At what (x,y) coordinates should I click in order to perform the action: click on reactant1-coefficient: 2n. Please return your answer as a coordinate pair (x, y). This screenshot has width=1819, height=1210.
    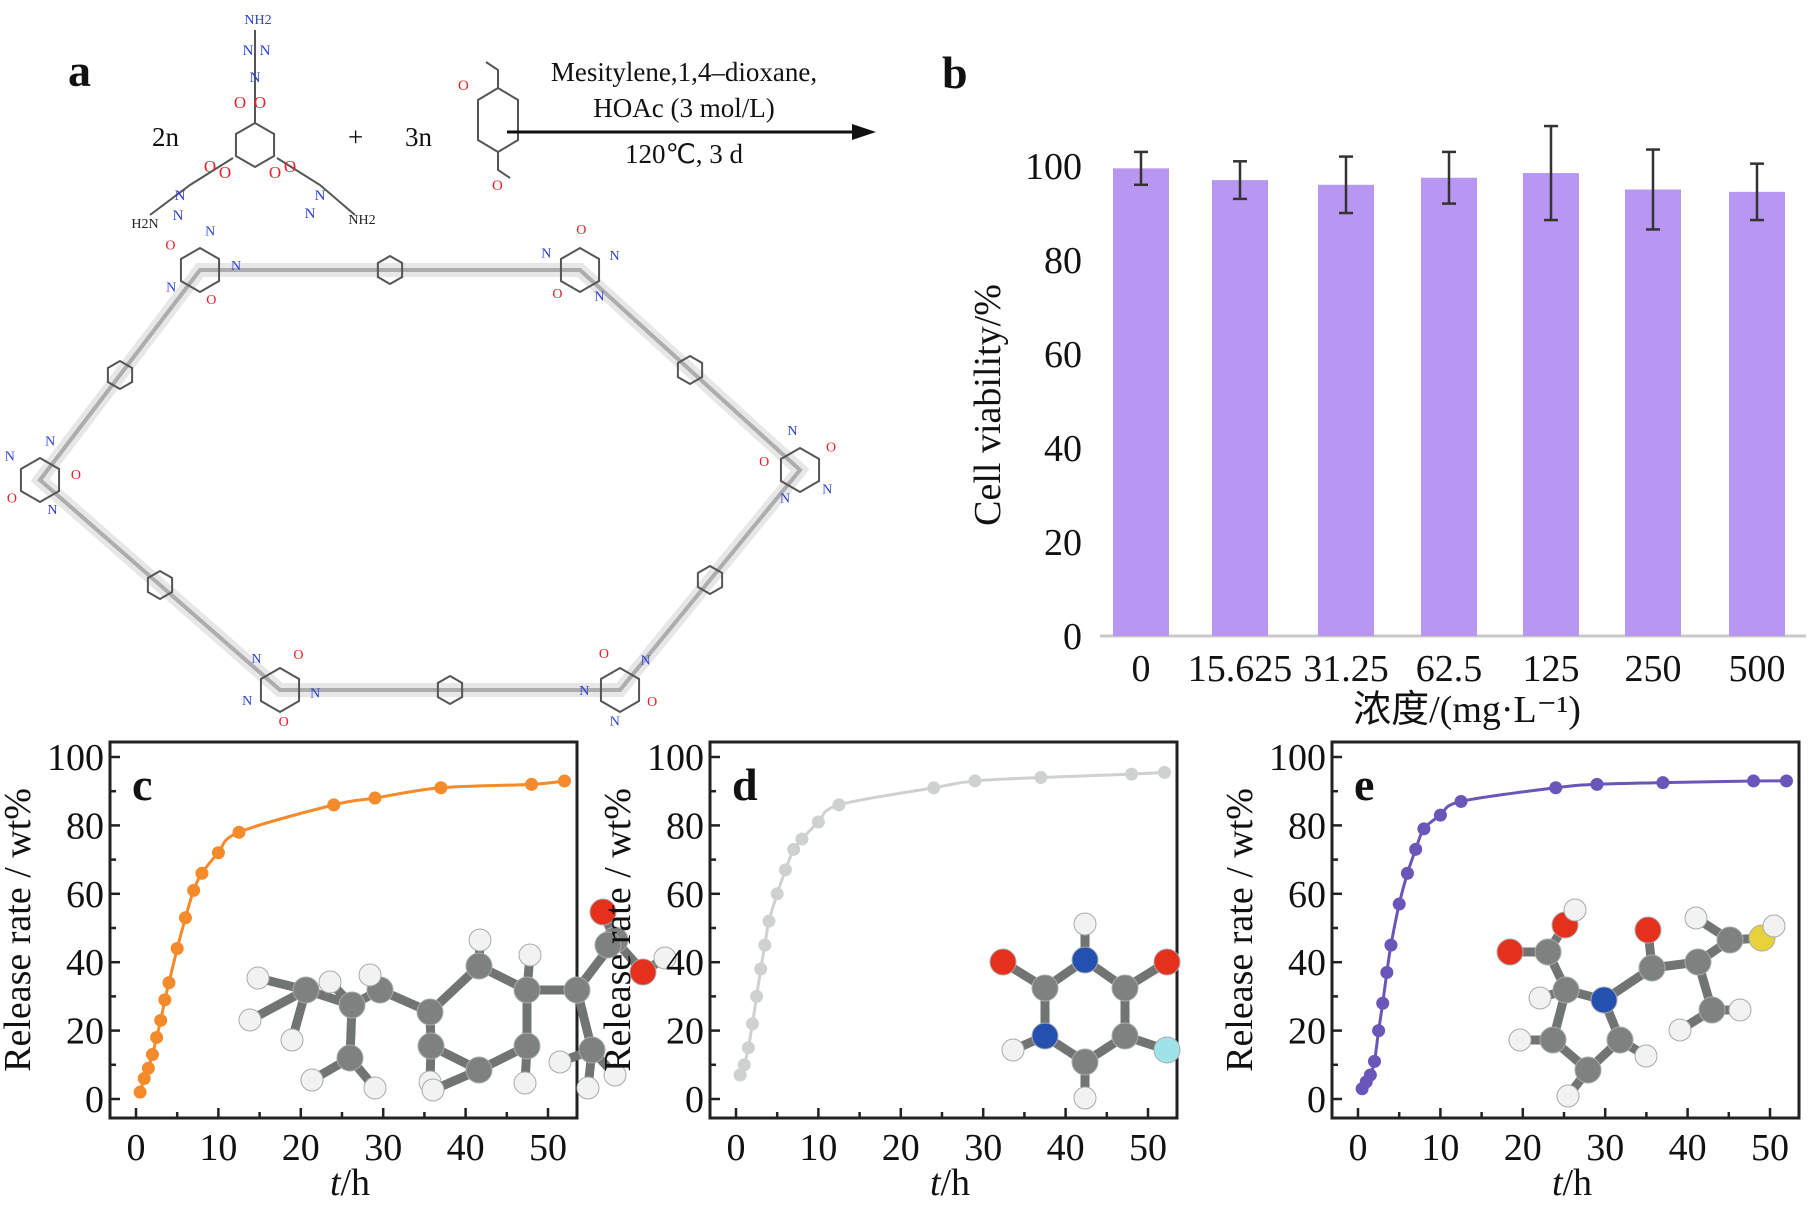
    Looking at the image, I should click on (166, 137).